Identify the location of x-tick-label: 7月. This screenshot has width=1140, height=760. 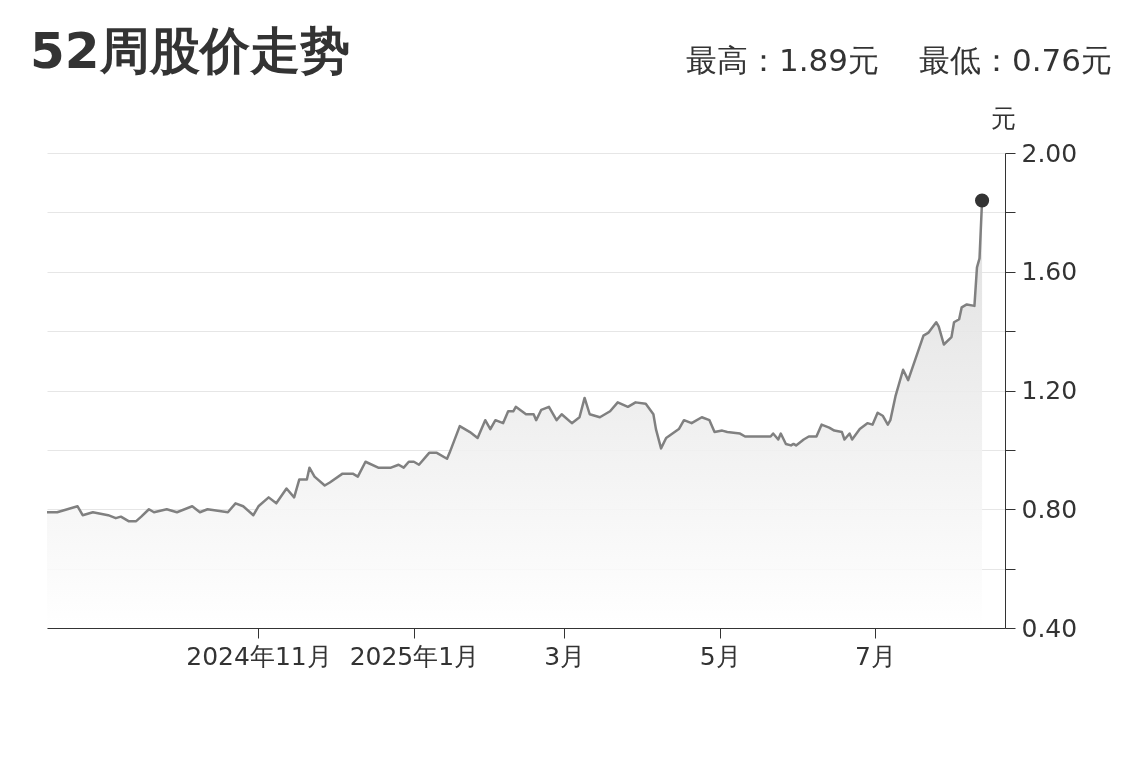
(876, 656).